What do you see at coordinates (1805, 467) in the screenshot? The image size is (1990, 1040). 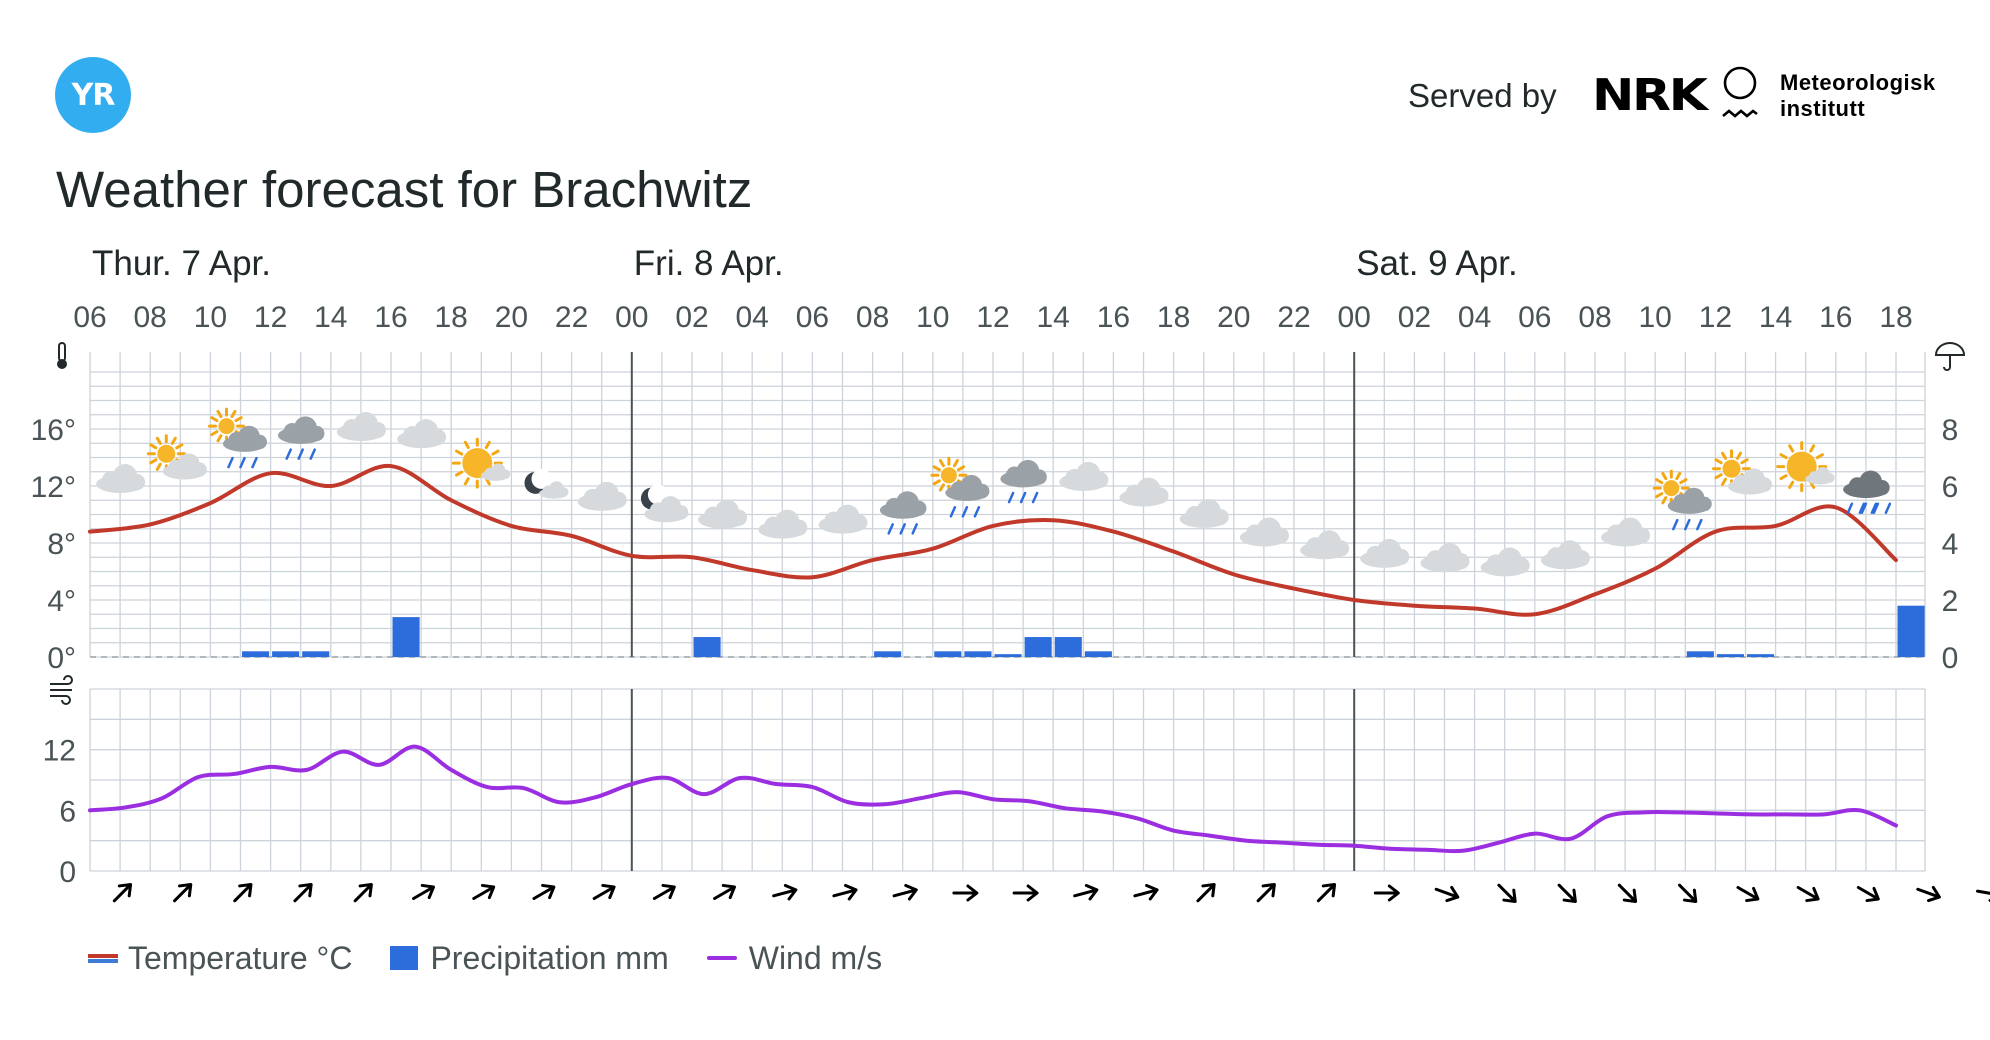 I see `weather-symbol-fair-day-icon` at bounding box center [1805, 467].